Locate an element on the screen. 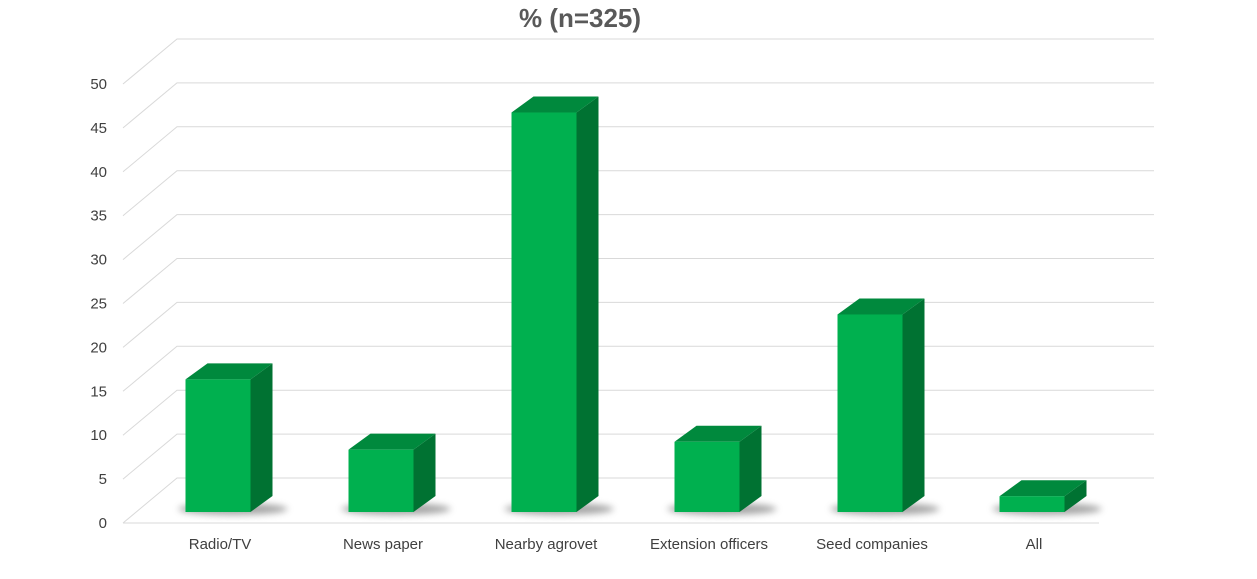  axis-layer is located at coordinates (638, 500).